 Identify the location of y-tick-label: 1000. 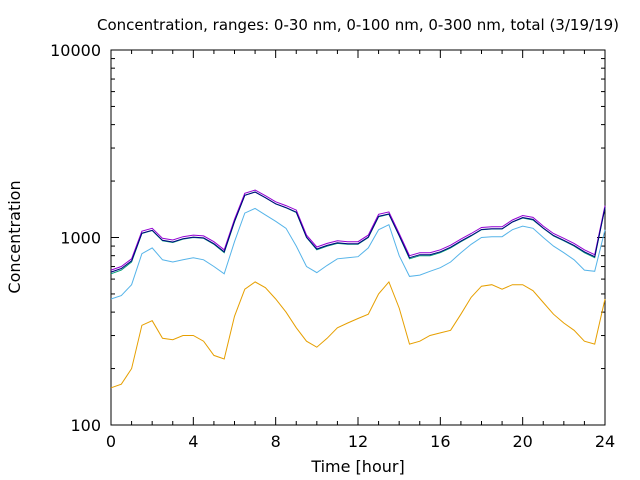
(80, 238).